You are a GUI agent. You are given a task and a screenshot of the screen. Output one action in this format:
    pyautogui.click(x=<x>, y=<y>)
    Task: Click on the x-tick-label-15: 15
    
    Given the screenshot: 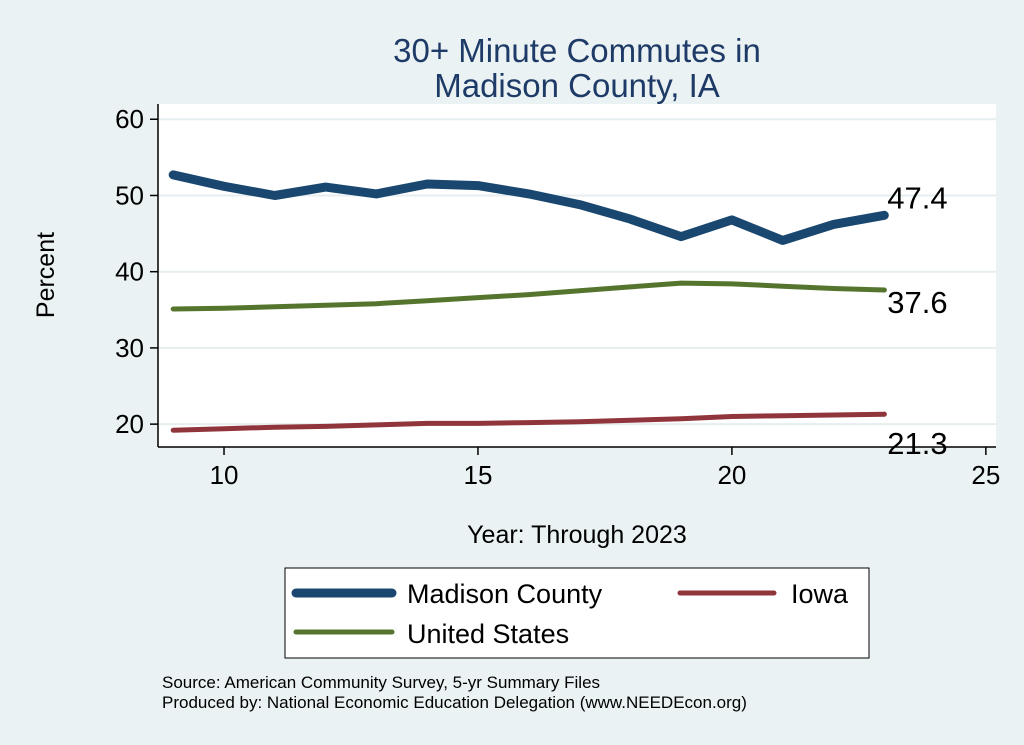 What is the action you would take?
    pyautogui.click(x=478, y=475)
    